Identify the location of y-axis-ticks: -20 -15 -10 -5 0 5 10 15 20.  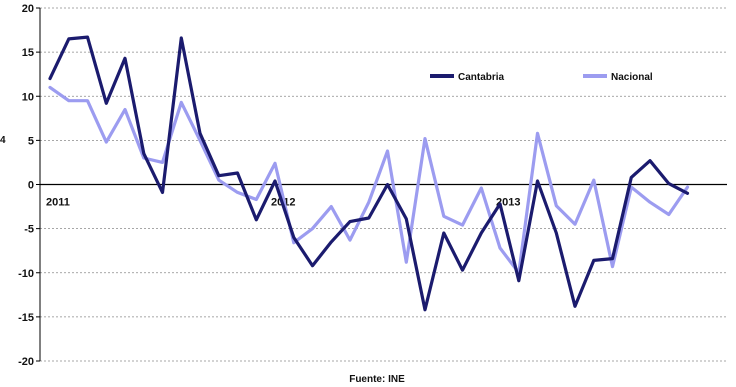
(29, 185).